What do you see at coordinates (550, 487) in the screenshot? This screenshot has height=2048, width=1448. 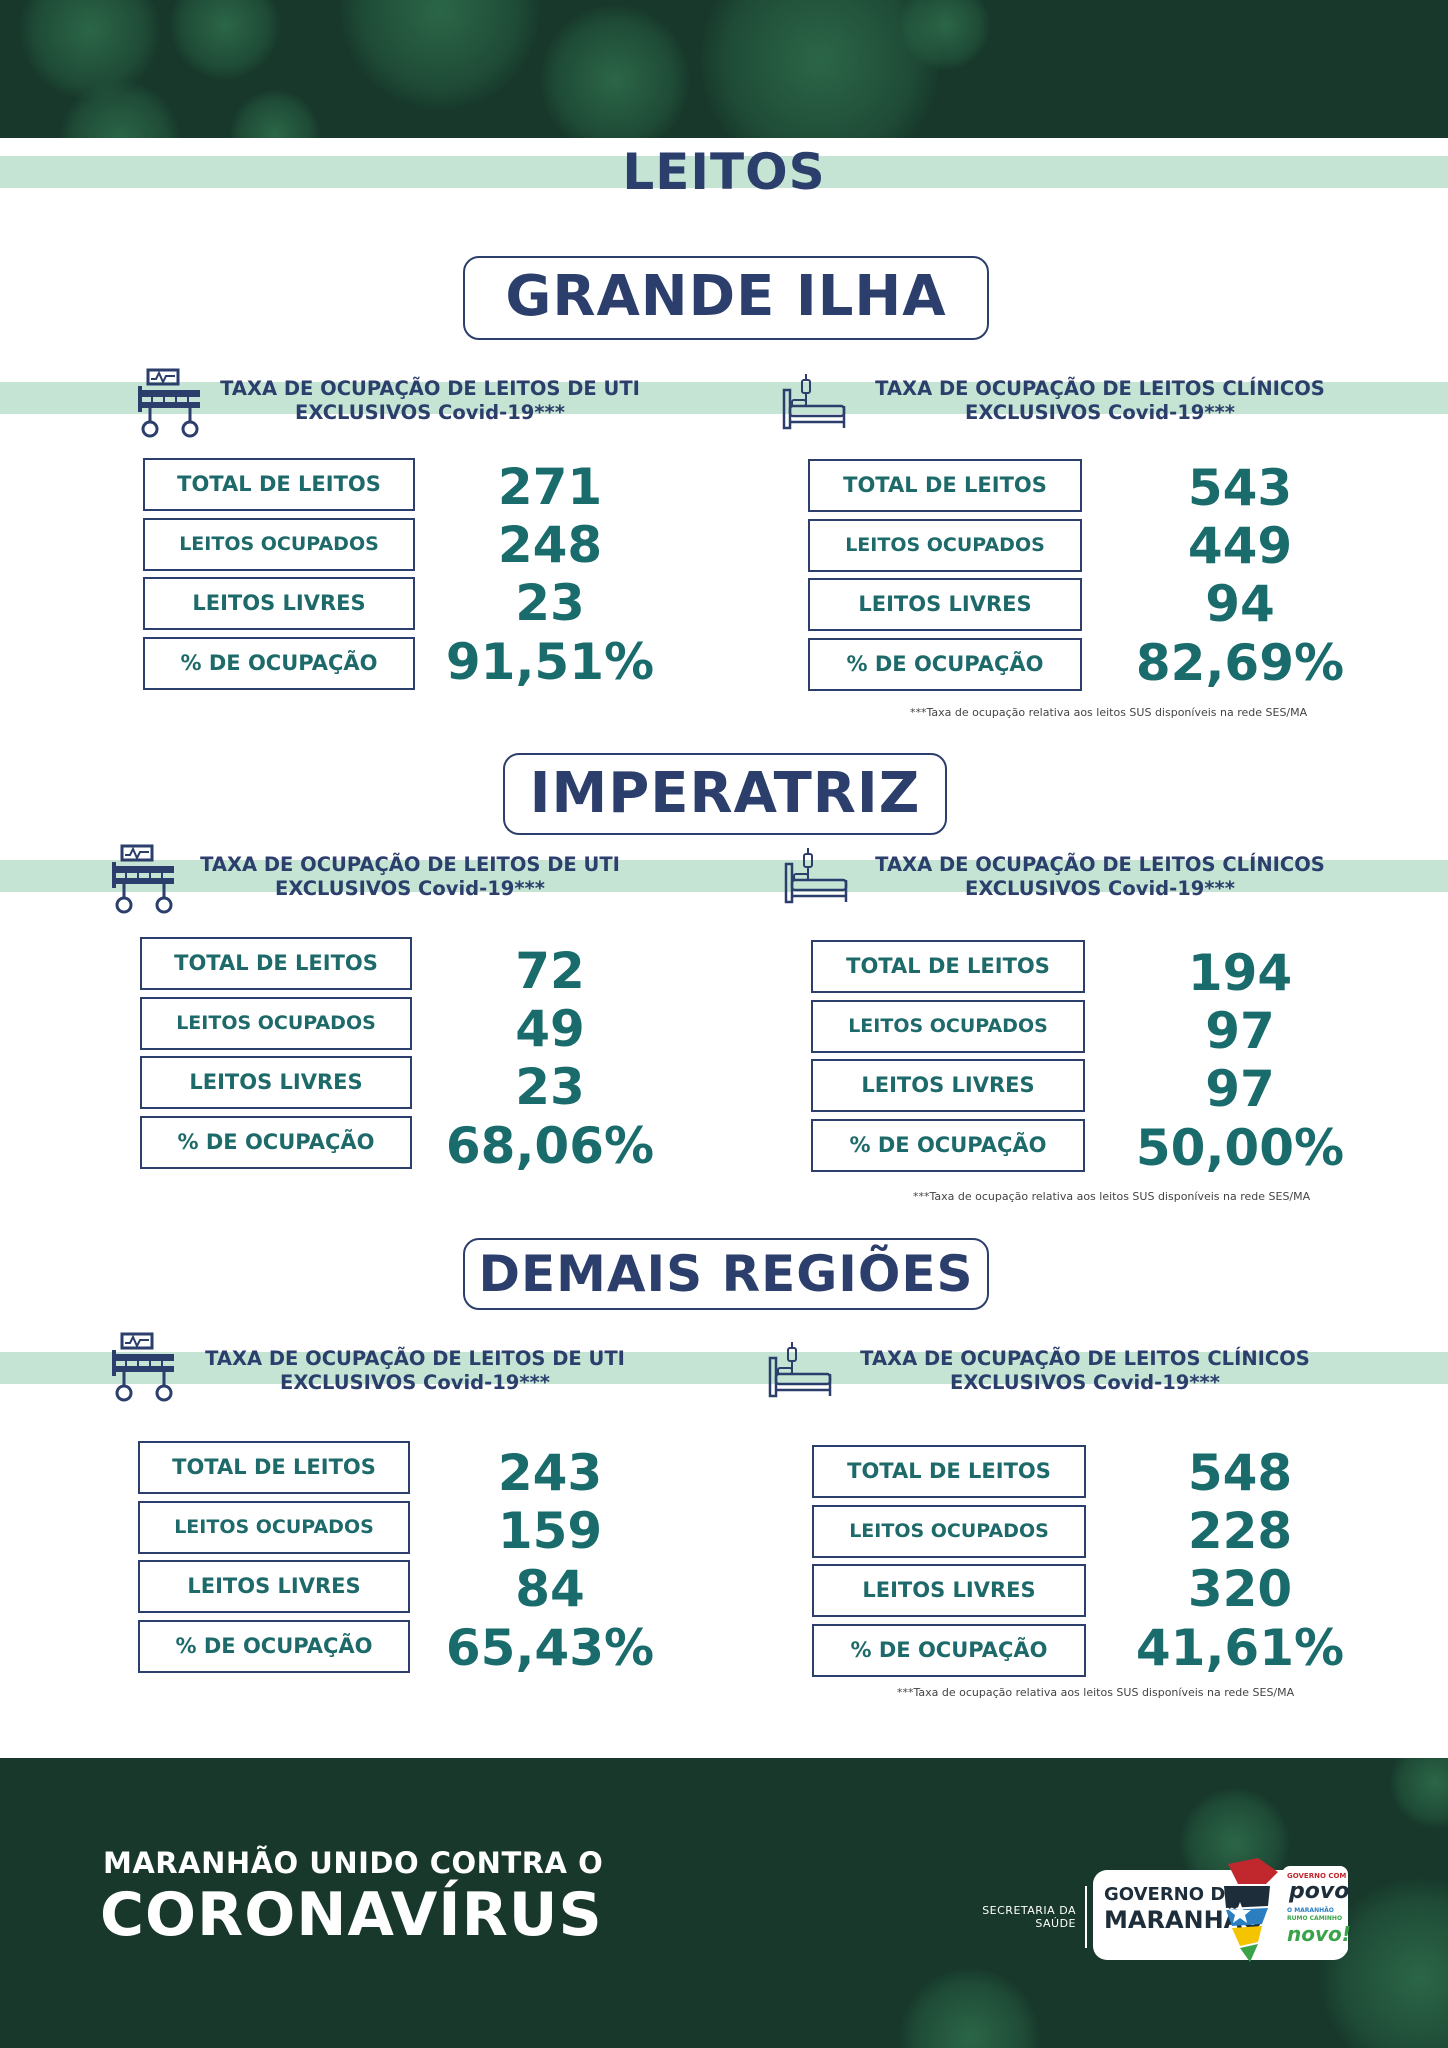 I see `value-uti-total: 271` at bounding box center [550, 487].